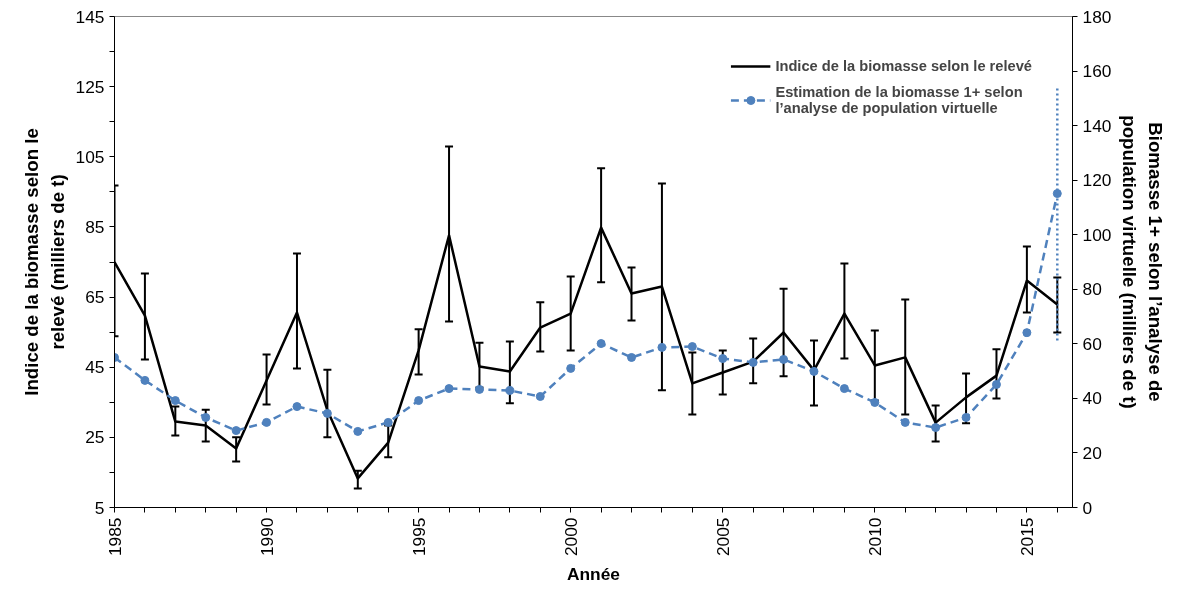 This screenshot has height=603, width=1192. Describe the element at coordinates (44, 262) in the screenshot. I see `y-axis-title: Indice de la biomasse selon le relevé (milliers de t)` at that location.